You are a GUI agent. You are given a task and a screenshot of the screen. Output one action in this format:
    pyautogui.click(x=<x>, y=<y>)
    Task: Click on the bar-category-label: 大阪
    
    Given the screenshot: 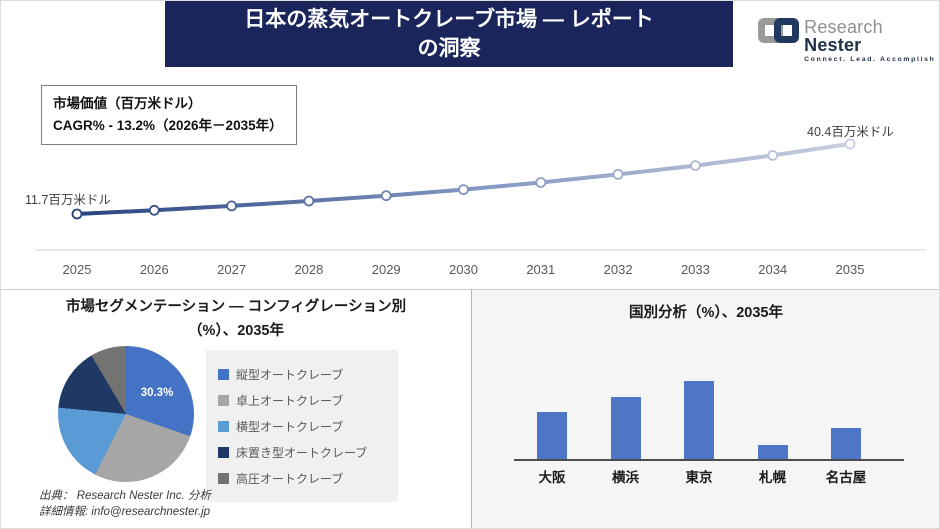 What is the action you would take?
    pyautogui.click(x=552, y=477)
    